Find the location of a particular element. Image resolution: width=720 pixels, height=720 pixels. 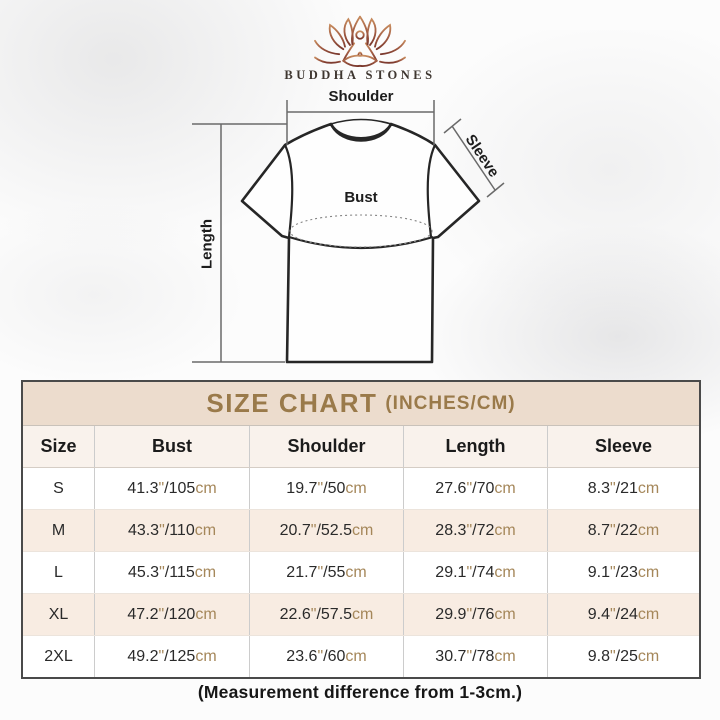

length-cell: 29.1 "/74 cm is located at coordinates (475, 572).